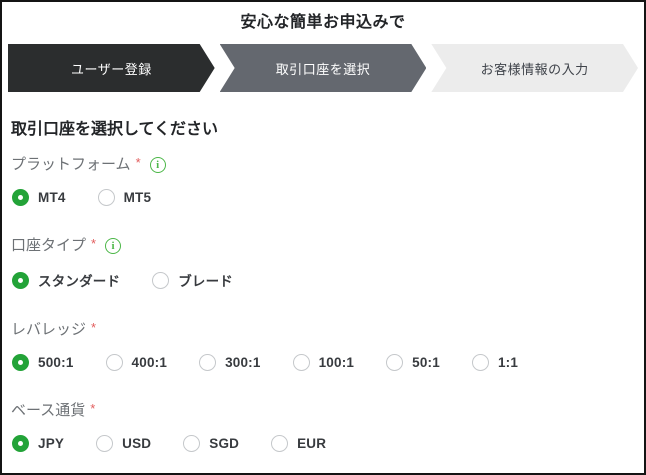  Describe the element at coordinates (149, 362) in the screenshot. I see `radio-option-label: 400:1` at that location.